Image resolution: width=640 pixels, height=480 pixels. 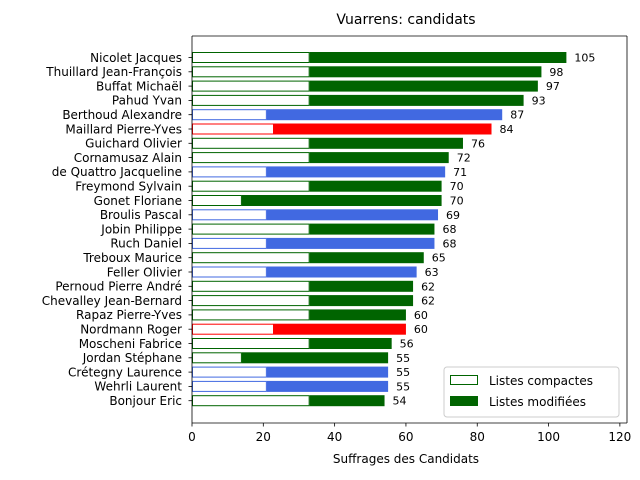 What do you see at coordinates (118, 287) in the screenshot?
I see `y-tick-label: Pernoud Pierre André` at bounding box center [118, 287].